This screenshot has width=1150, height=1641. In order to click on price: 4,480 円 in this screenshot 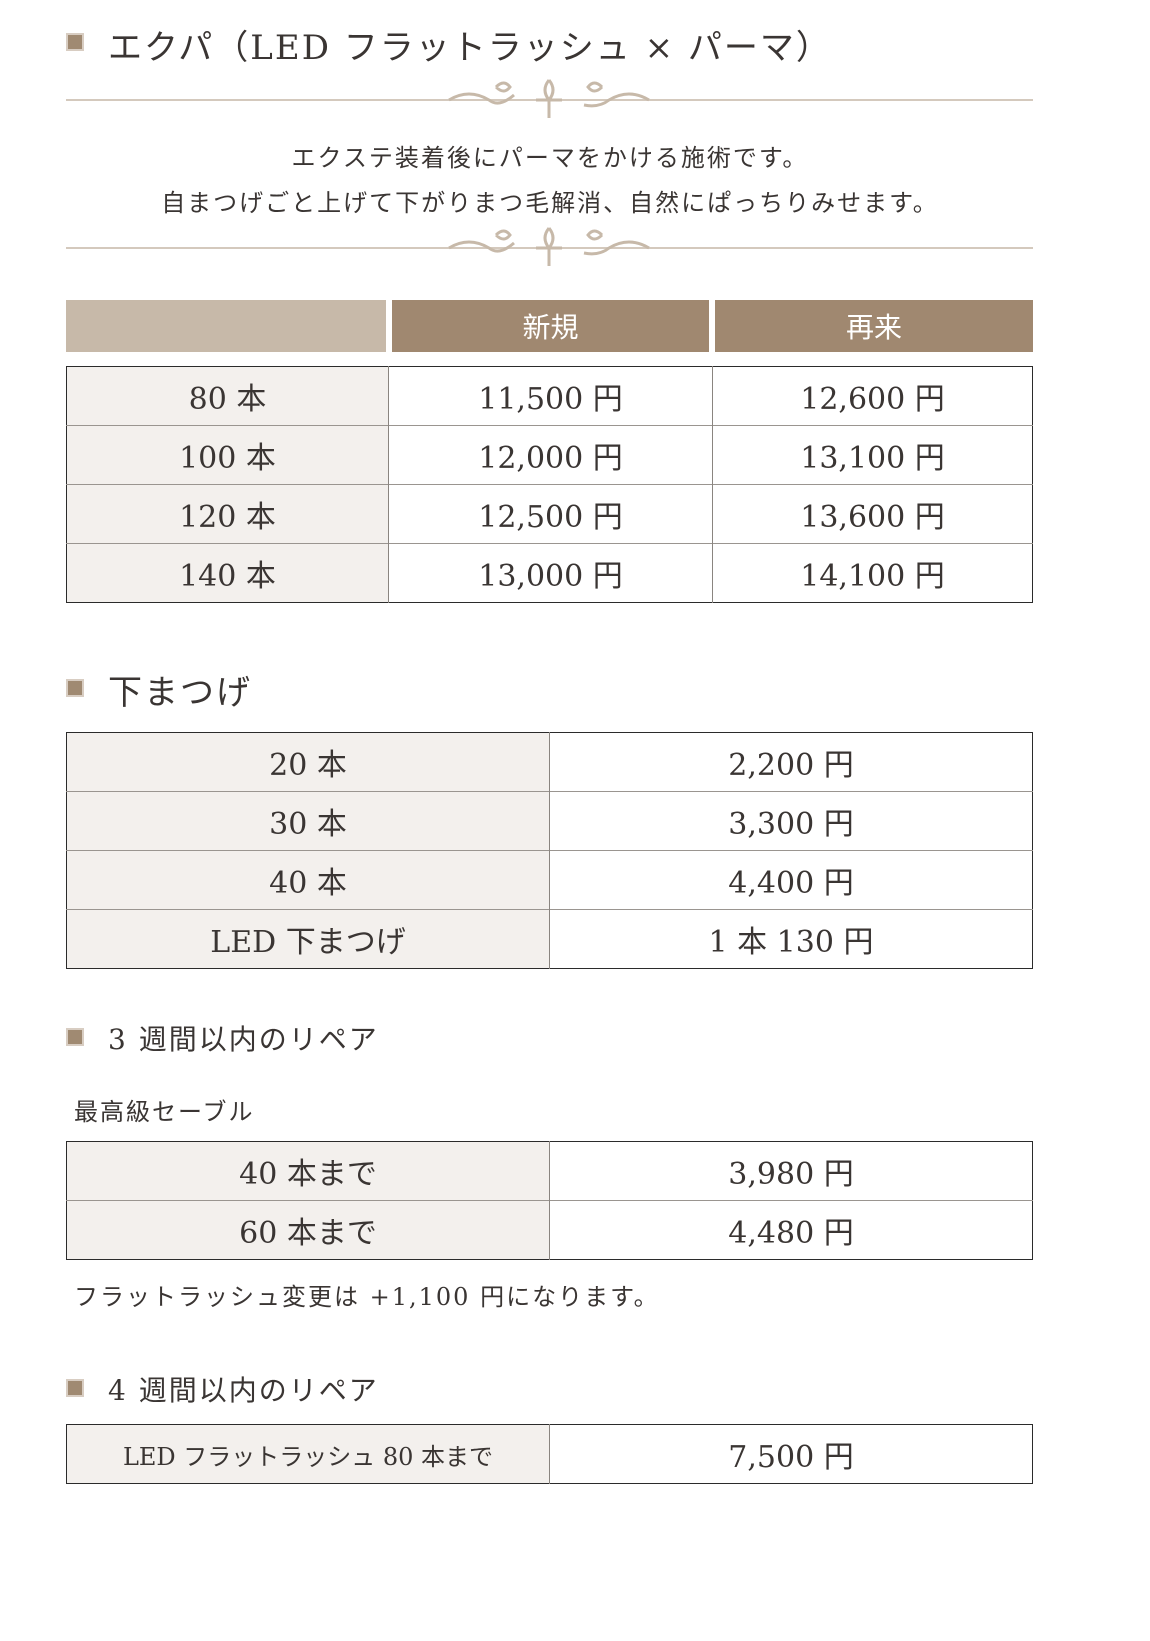, I will do `click(791, 1230)`.